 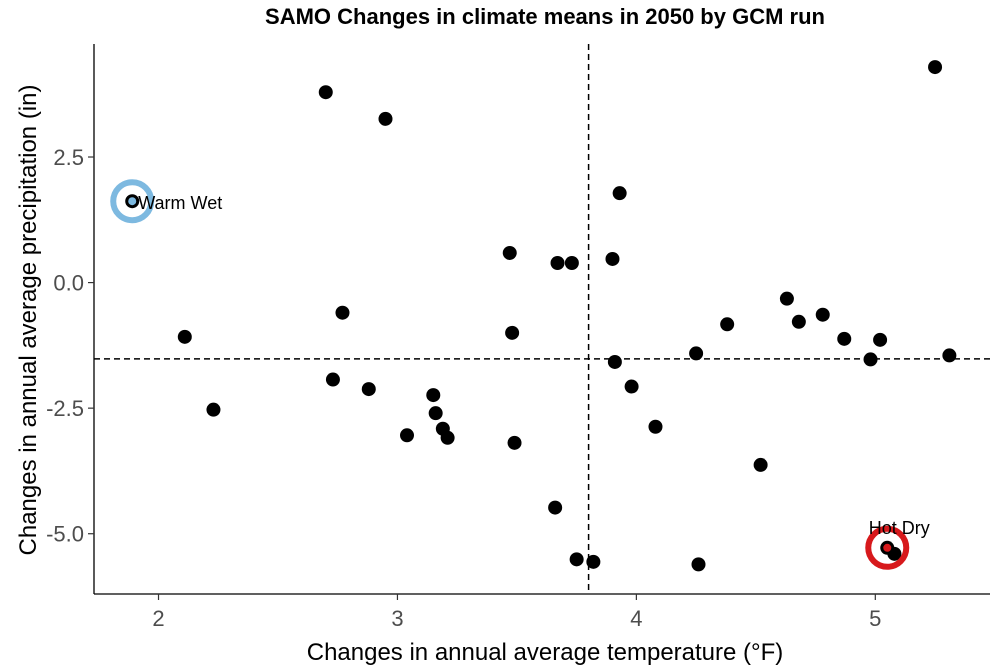 What do you see at coordinates (65, 534) in the screenshot?
I see `y-tick-label: -5.0` at bounding box center [65, 534].